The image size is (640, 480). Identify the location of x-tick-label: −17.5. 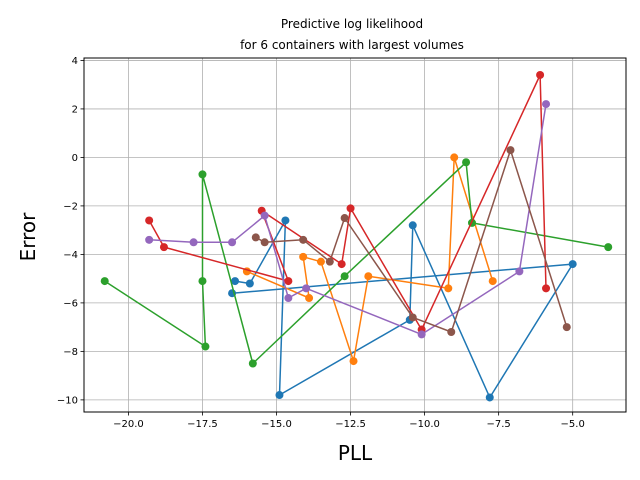
(202, 424).